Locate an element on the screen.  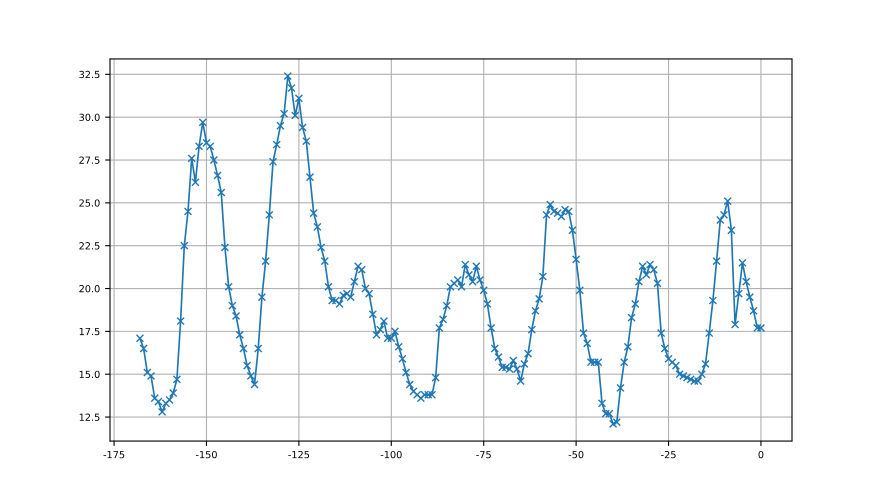
x-tick-label: -25 is located at coordinates (668, 454).